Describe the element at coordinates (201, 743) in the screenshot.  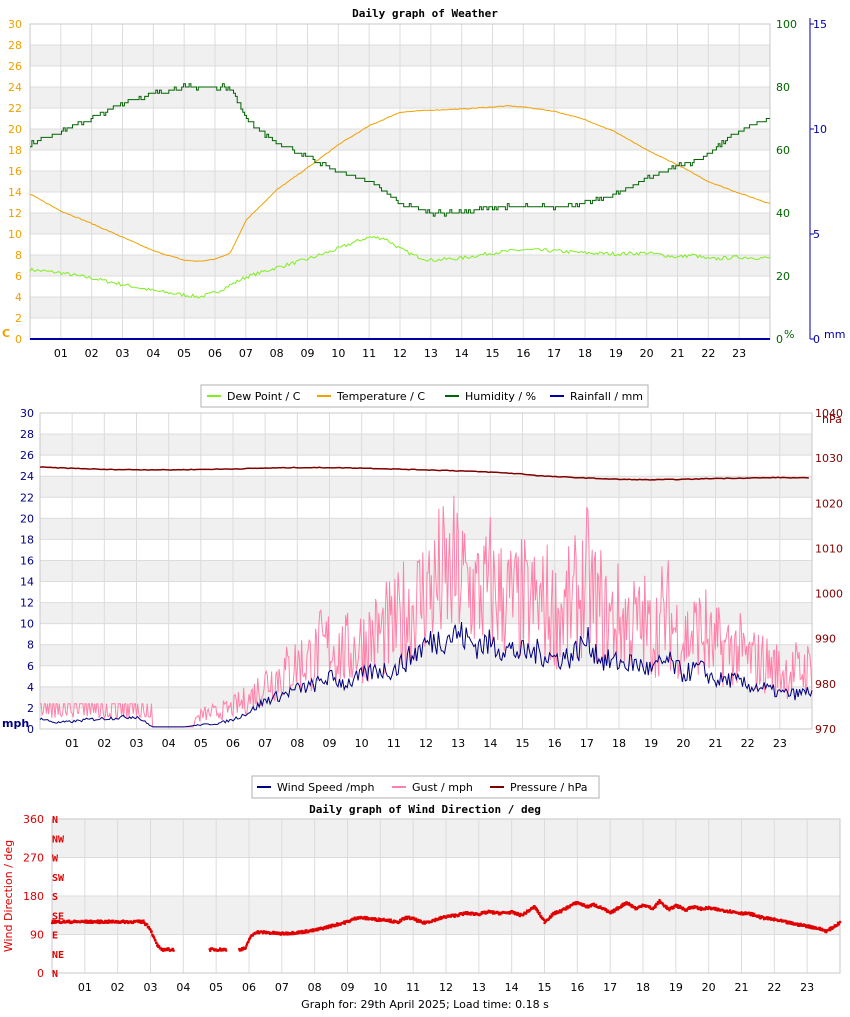
I see `wind-x-tick-label: 05` at that location.